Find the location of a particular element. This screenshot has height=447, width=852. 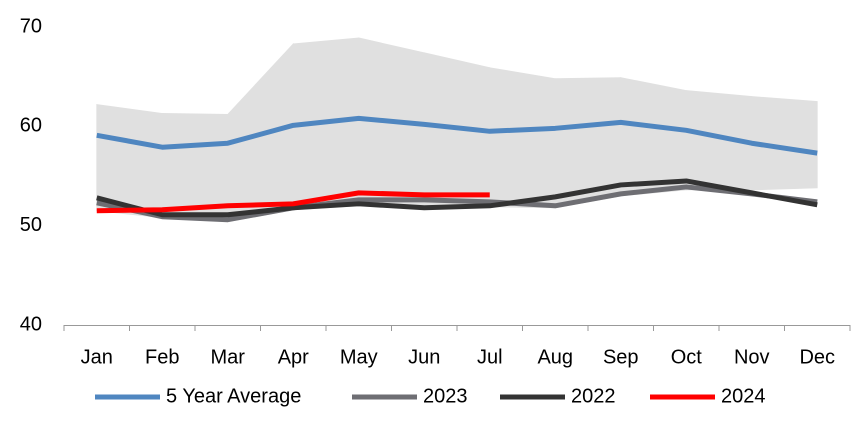

x-tick-label: Feb is located at coordinates (162, 357).